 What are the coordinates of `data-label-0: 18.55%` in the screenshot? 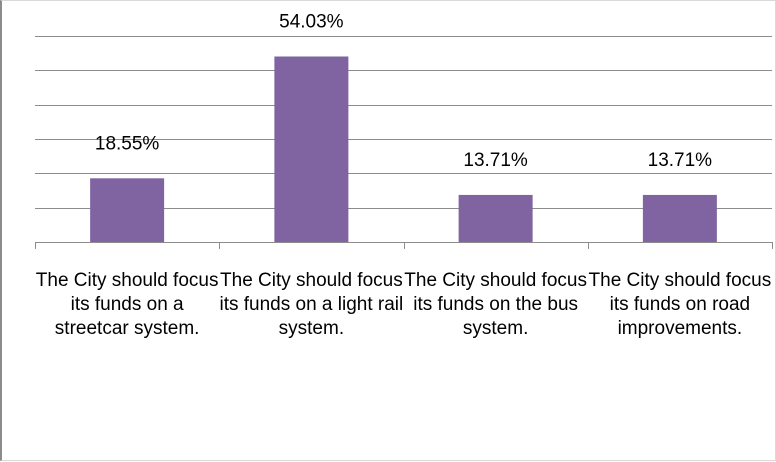 It's located at (127, 143).